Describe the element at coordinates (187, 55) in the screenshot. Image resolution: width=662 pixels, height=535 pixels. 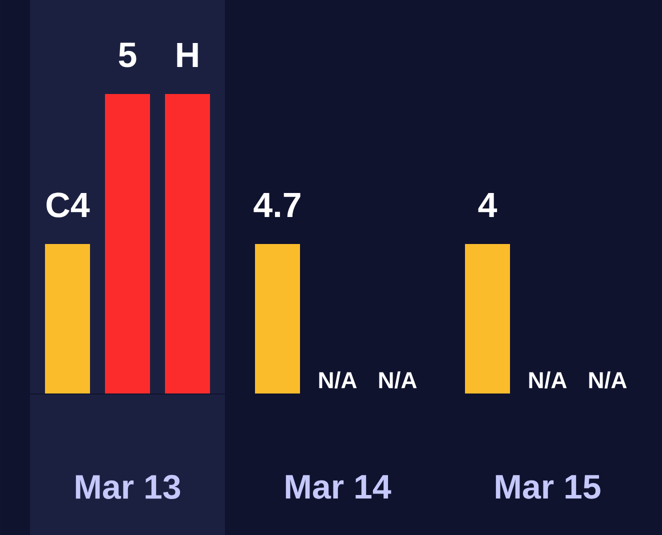
I see `text: H` at that location.